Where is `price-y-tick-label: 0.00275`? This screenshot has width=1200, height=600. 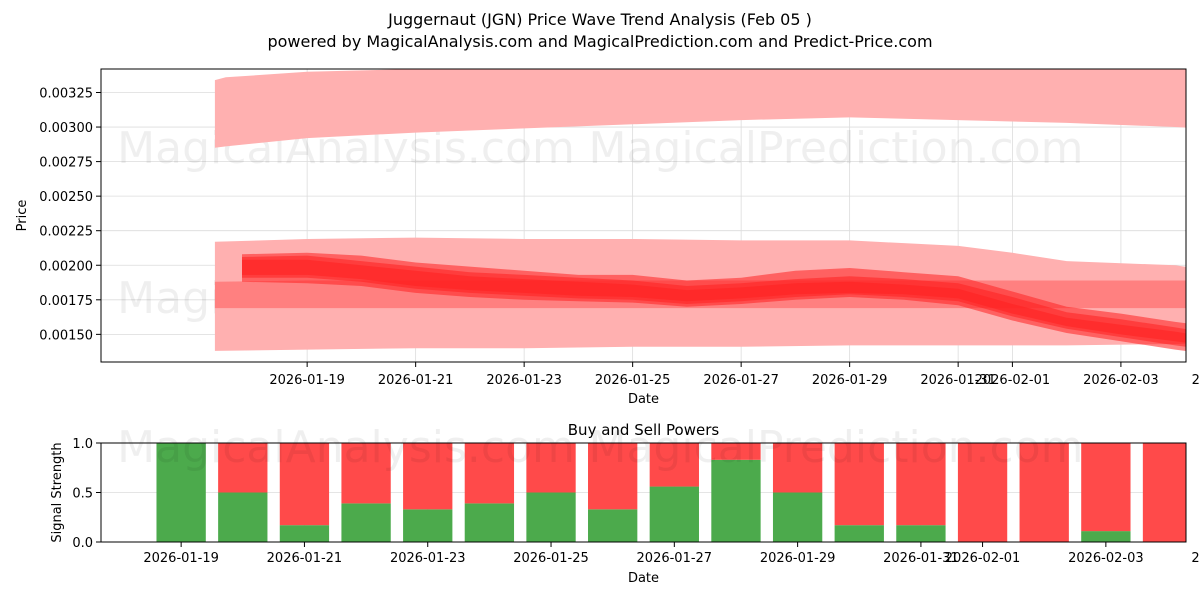
price-y-tick-label: 0.00275 is located at coordinates (66, 163).